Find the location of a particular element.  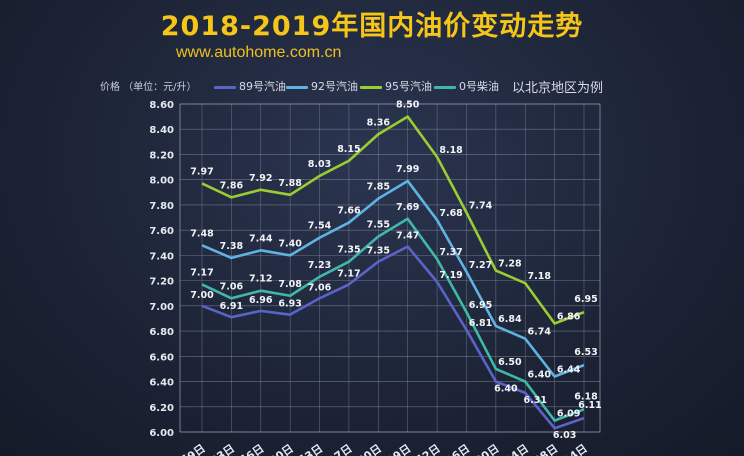

data-label: 6.11 is located at coordinates (589, 405).